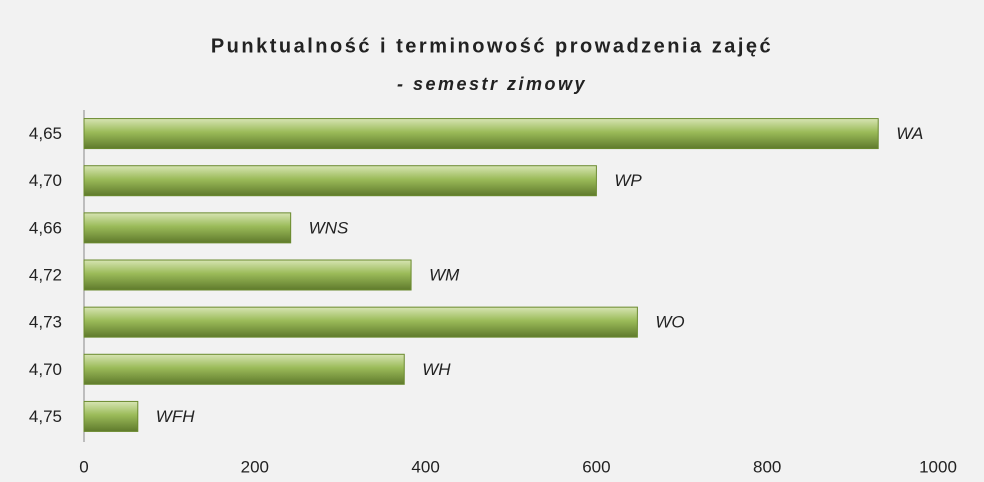 This screenshot has width=984, height=482. I want to click on bar-name: WFH, so click(175, 416).